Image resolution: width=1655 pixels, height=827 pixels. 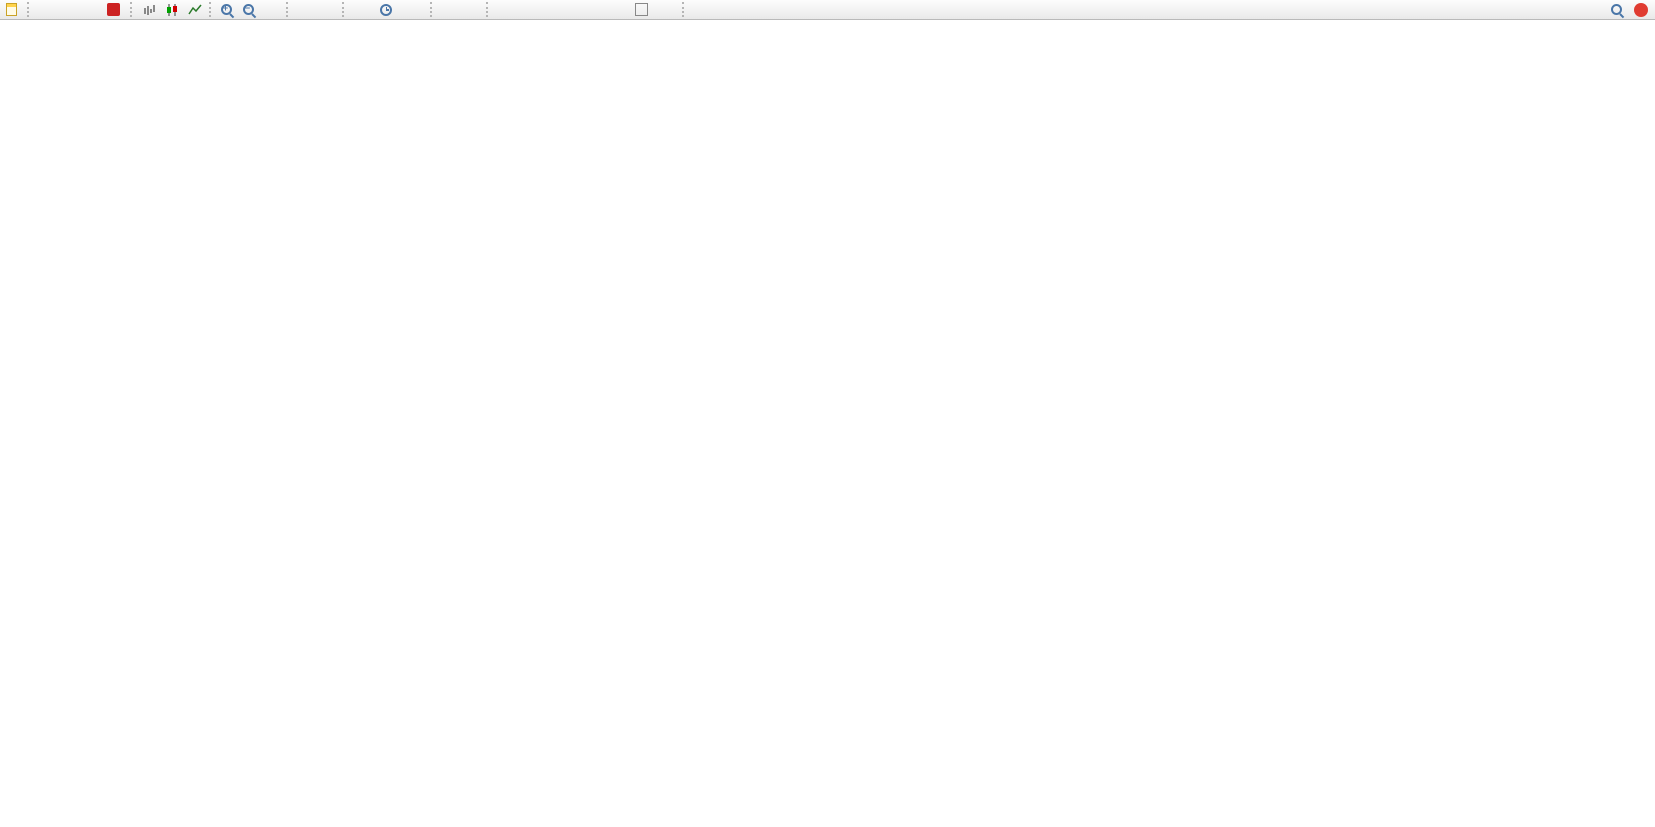 What do you see at coordinates (724, 10) in the screenshot?
I see `timeframe-m30-button` at bounding box center [724, 10].